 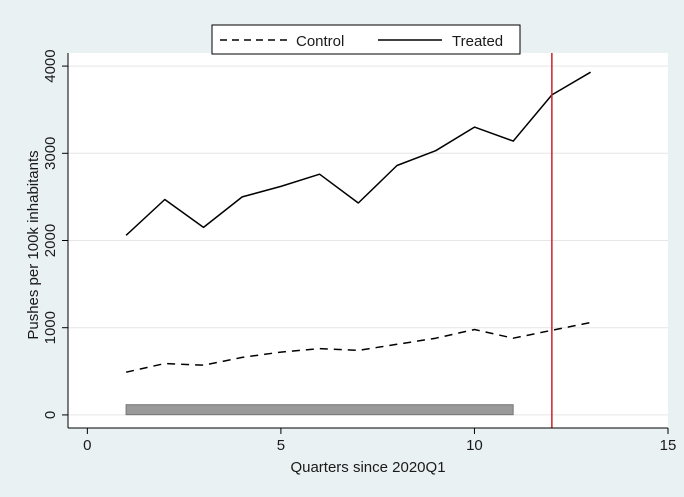 I want to click on x-tick-label-0: 0, so click(x=87, y=445).